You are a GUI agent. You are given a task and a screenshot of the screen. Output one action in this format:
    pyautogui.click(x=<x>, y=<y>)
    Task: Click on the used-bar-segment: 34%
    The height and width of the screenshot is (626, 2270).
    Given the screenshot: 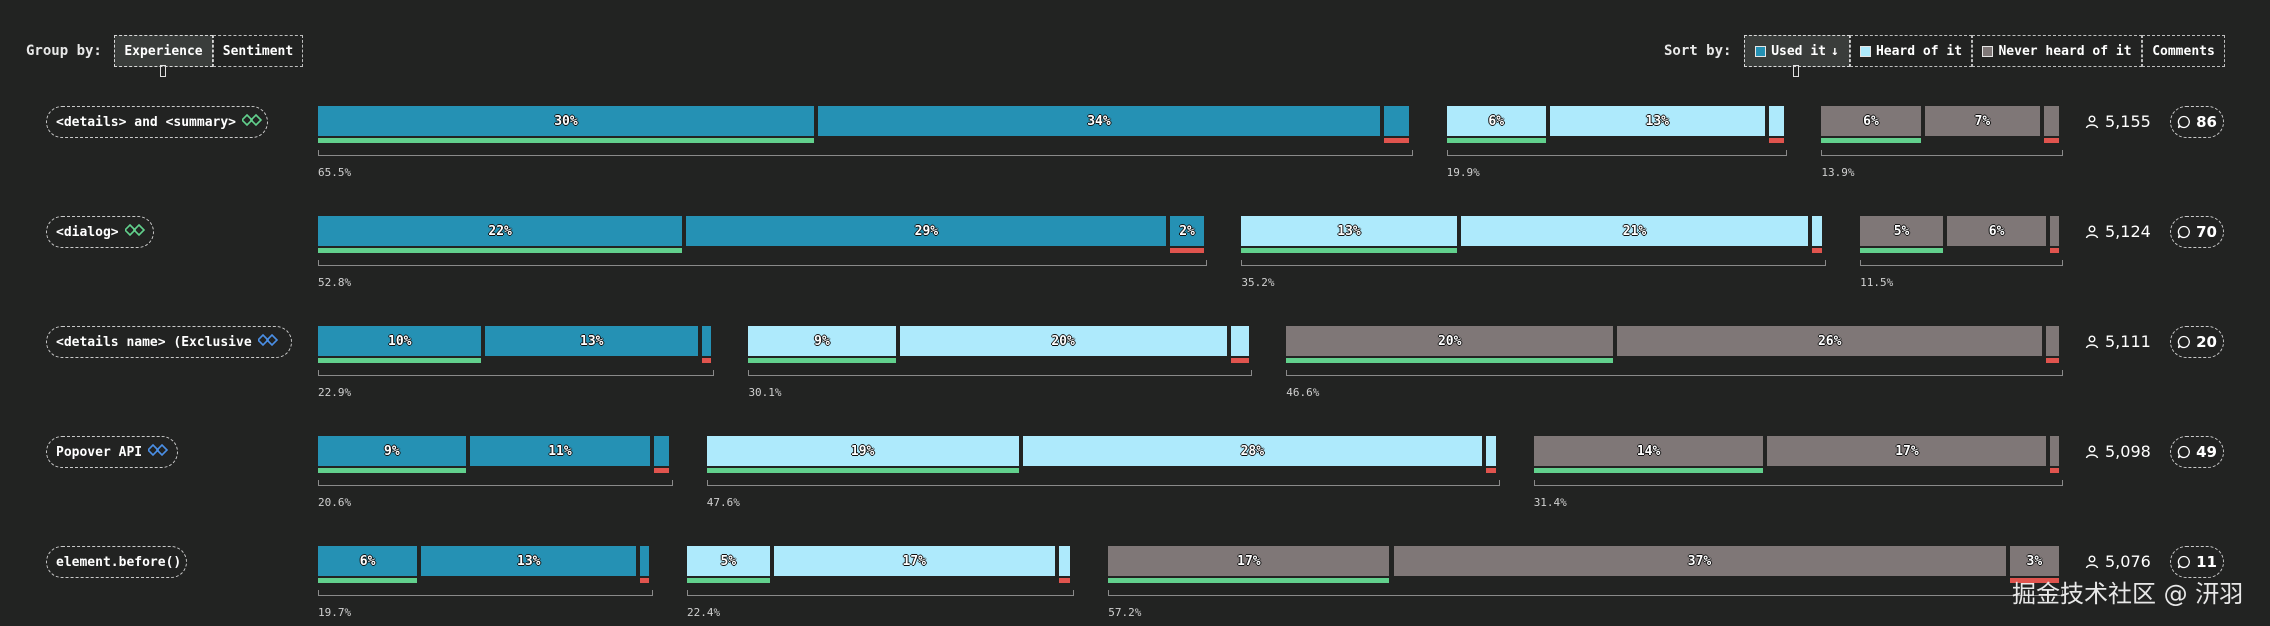 What is the action you would take?
    pyautogui.click(x=1098, y=121)
    